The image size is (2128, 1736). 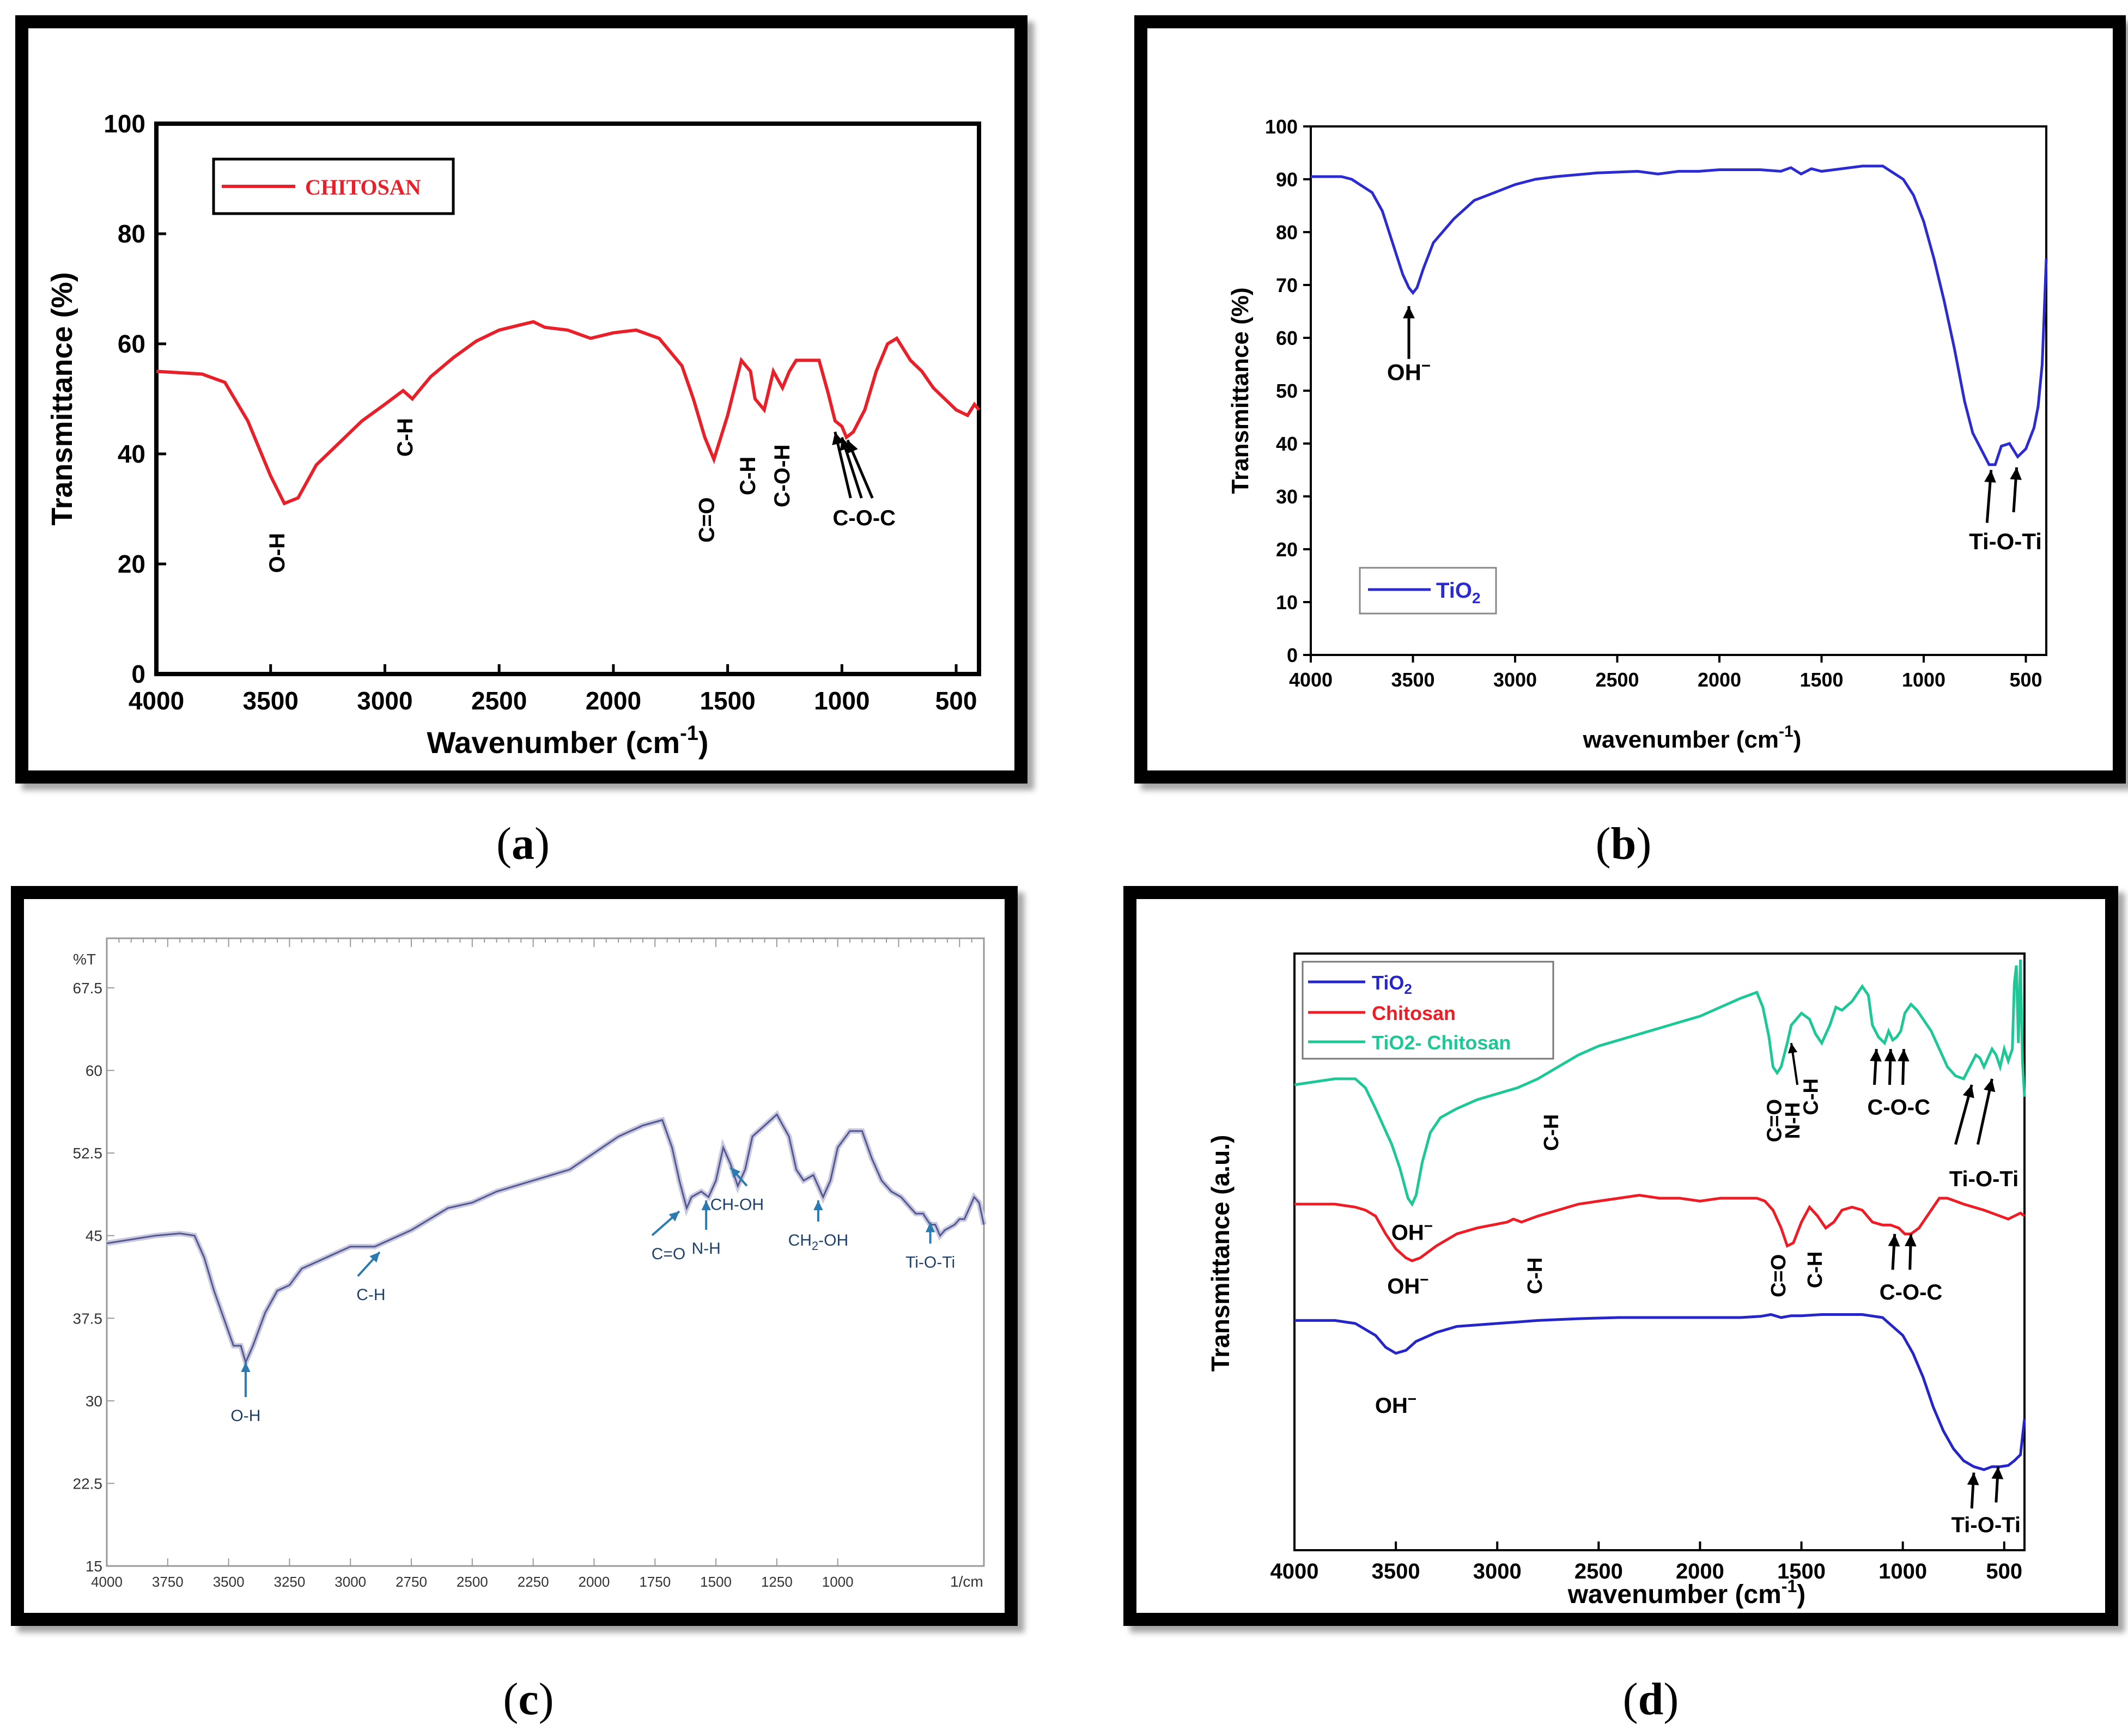 What do you see at coordinates (1220, 1253) in the screenshot?
I see `chart-d-ylabel: Transmittance (a.u.)` at bounding box center [1220, 1253].